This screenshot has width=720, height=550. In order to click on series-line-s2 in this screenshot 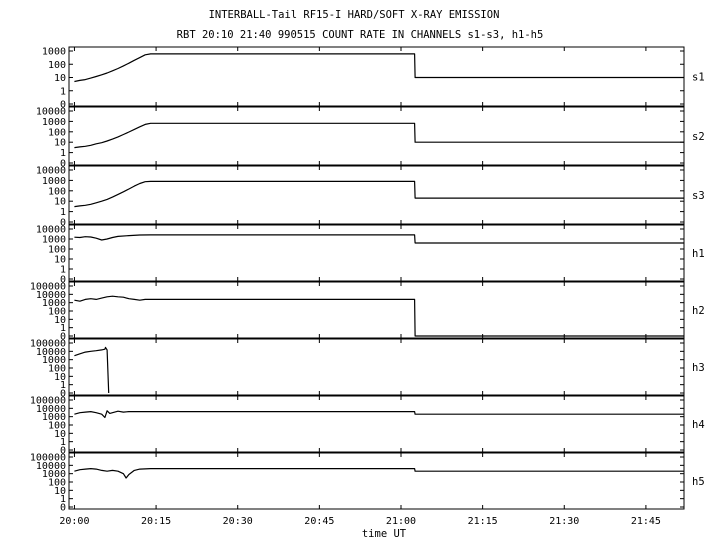, I will do `click(379, 135)`.